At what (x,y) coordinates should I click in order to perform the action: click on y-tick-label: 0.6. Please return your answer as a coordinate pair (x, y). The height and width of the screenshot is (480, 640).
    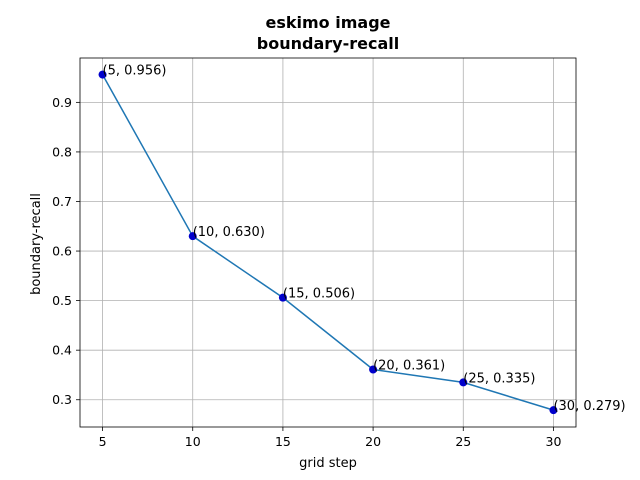
    Looking at the image, I should click on (62, 251).